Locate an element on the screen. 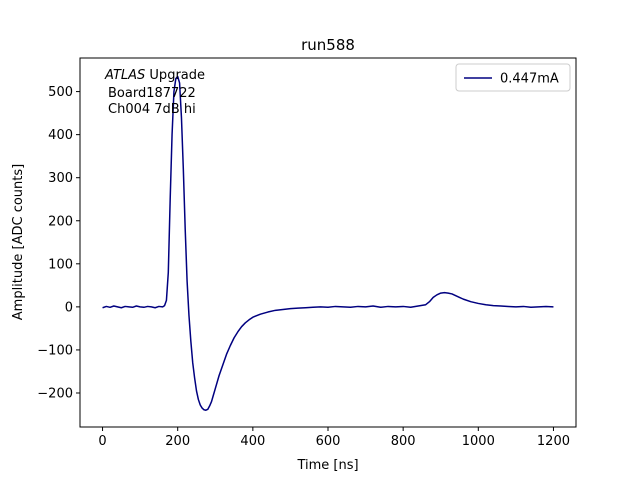 This screenshot has height=480, width=640. y-tick-label: 300 is located at coordinates (60, 178).